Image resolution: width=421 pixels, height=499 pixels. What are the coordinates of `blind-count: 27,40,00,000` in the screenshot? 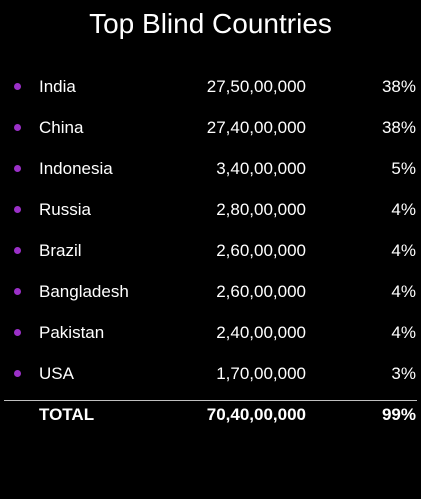 It's located at (256, 127).